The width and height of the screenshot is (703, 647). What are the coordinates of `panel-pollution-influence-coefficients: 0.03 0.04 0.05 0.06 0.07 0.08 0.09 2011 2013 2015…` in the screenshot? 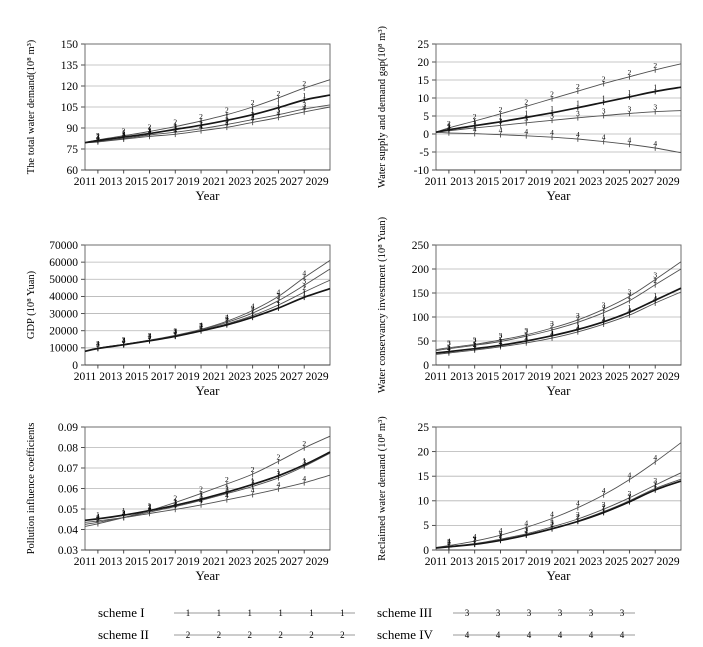 It's located at (175, 504).